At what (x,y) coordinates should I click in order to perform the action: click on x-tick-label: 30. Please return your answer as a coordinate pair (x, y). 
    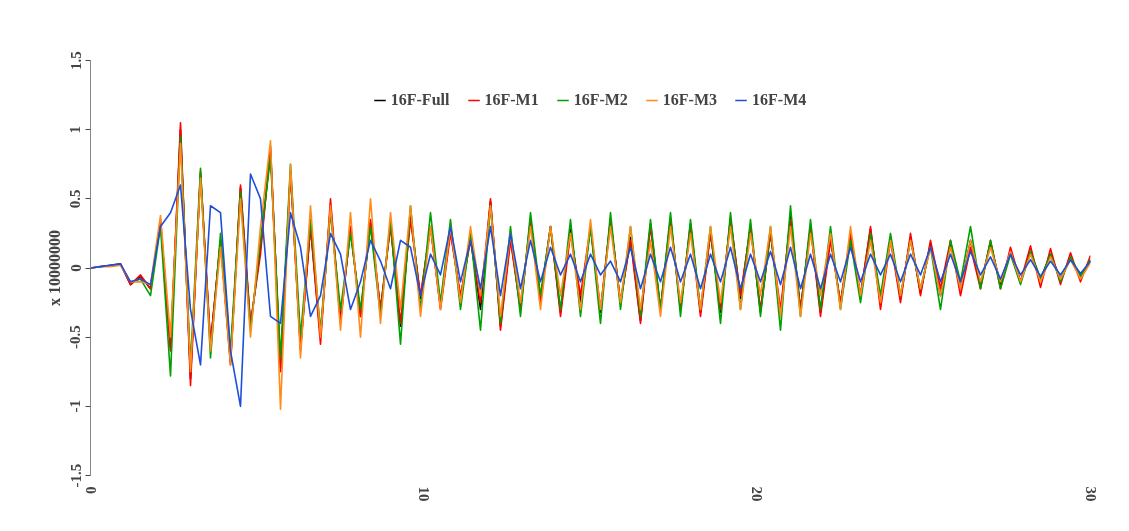
    Looking at the image, I should click on (1090, 494).